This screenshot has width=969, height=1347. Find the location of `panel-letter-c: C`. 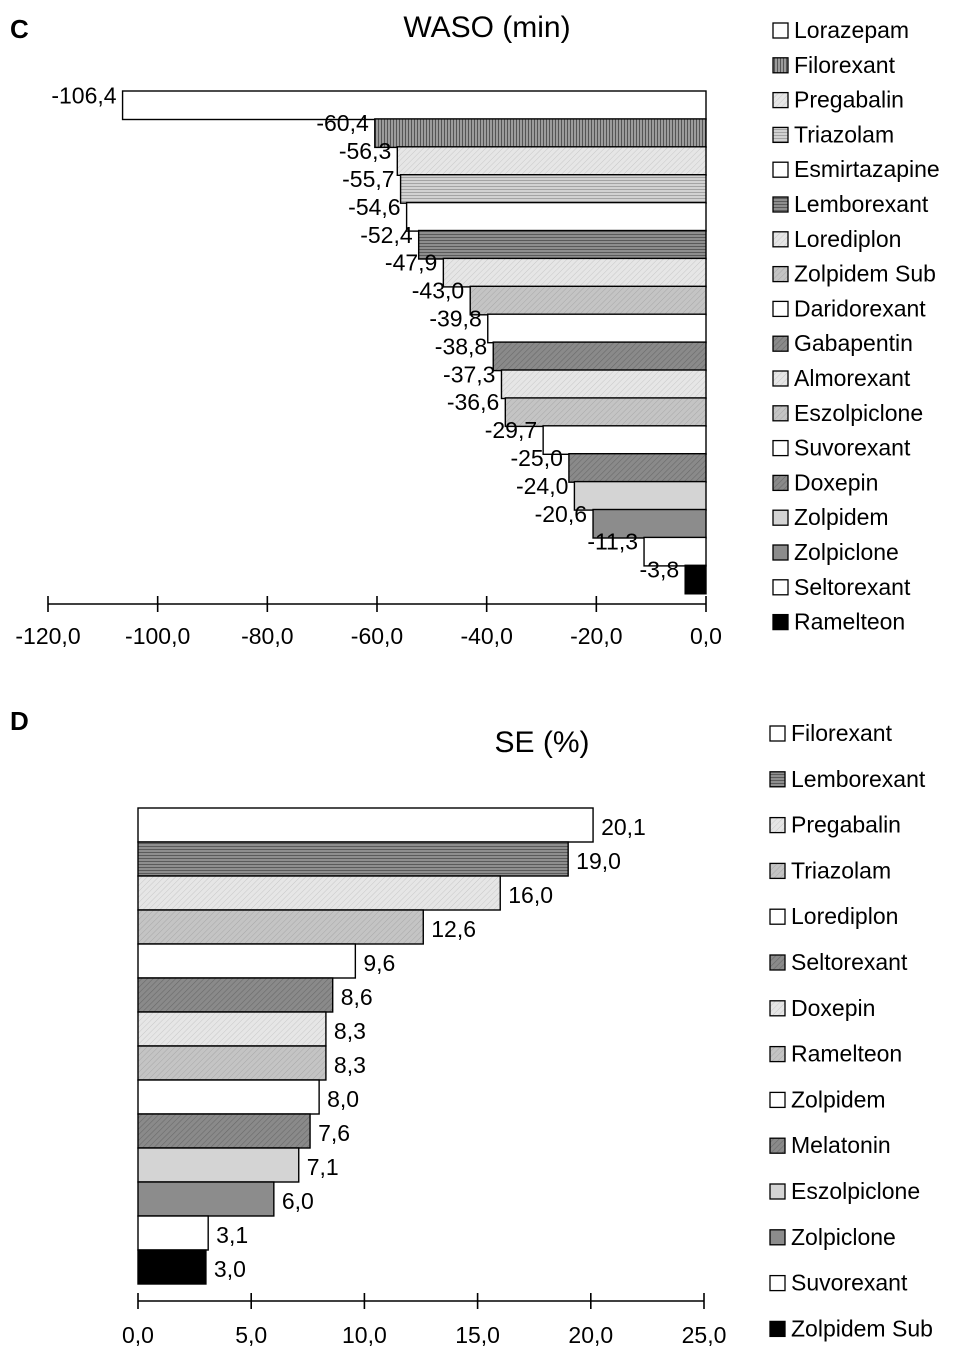

panel-letter-c: C is located at coordinates (19, 29).